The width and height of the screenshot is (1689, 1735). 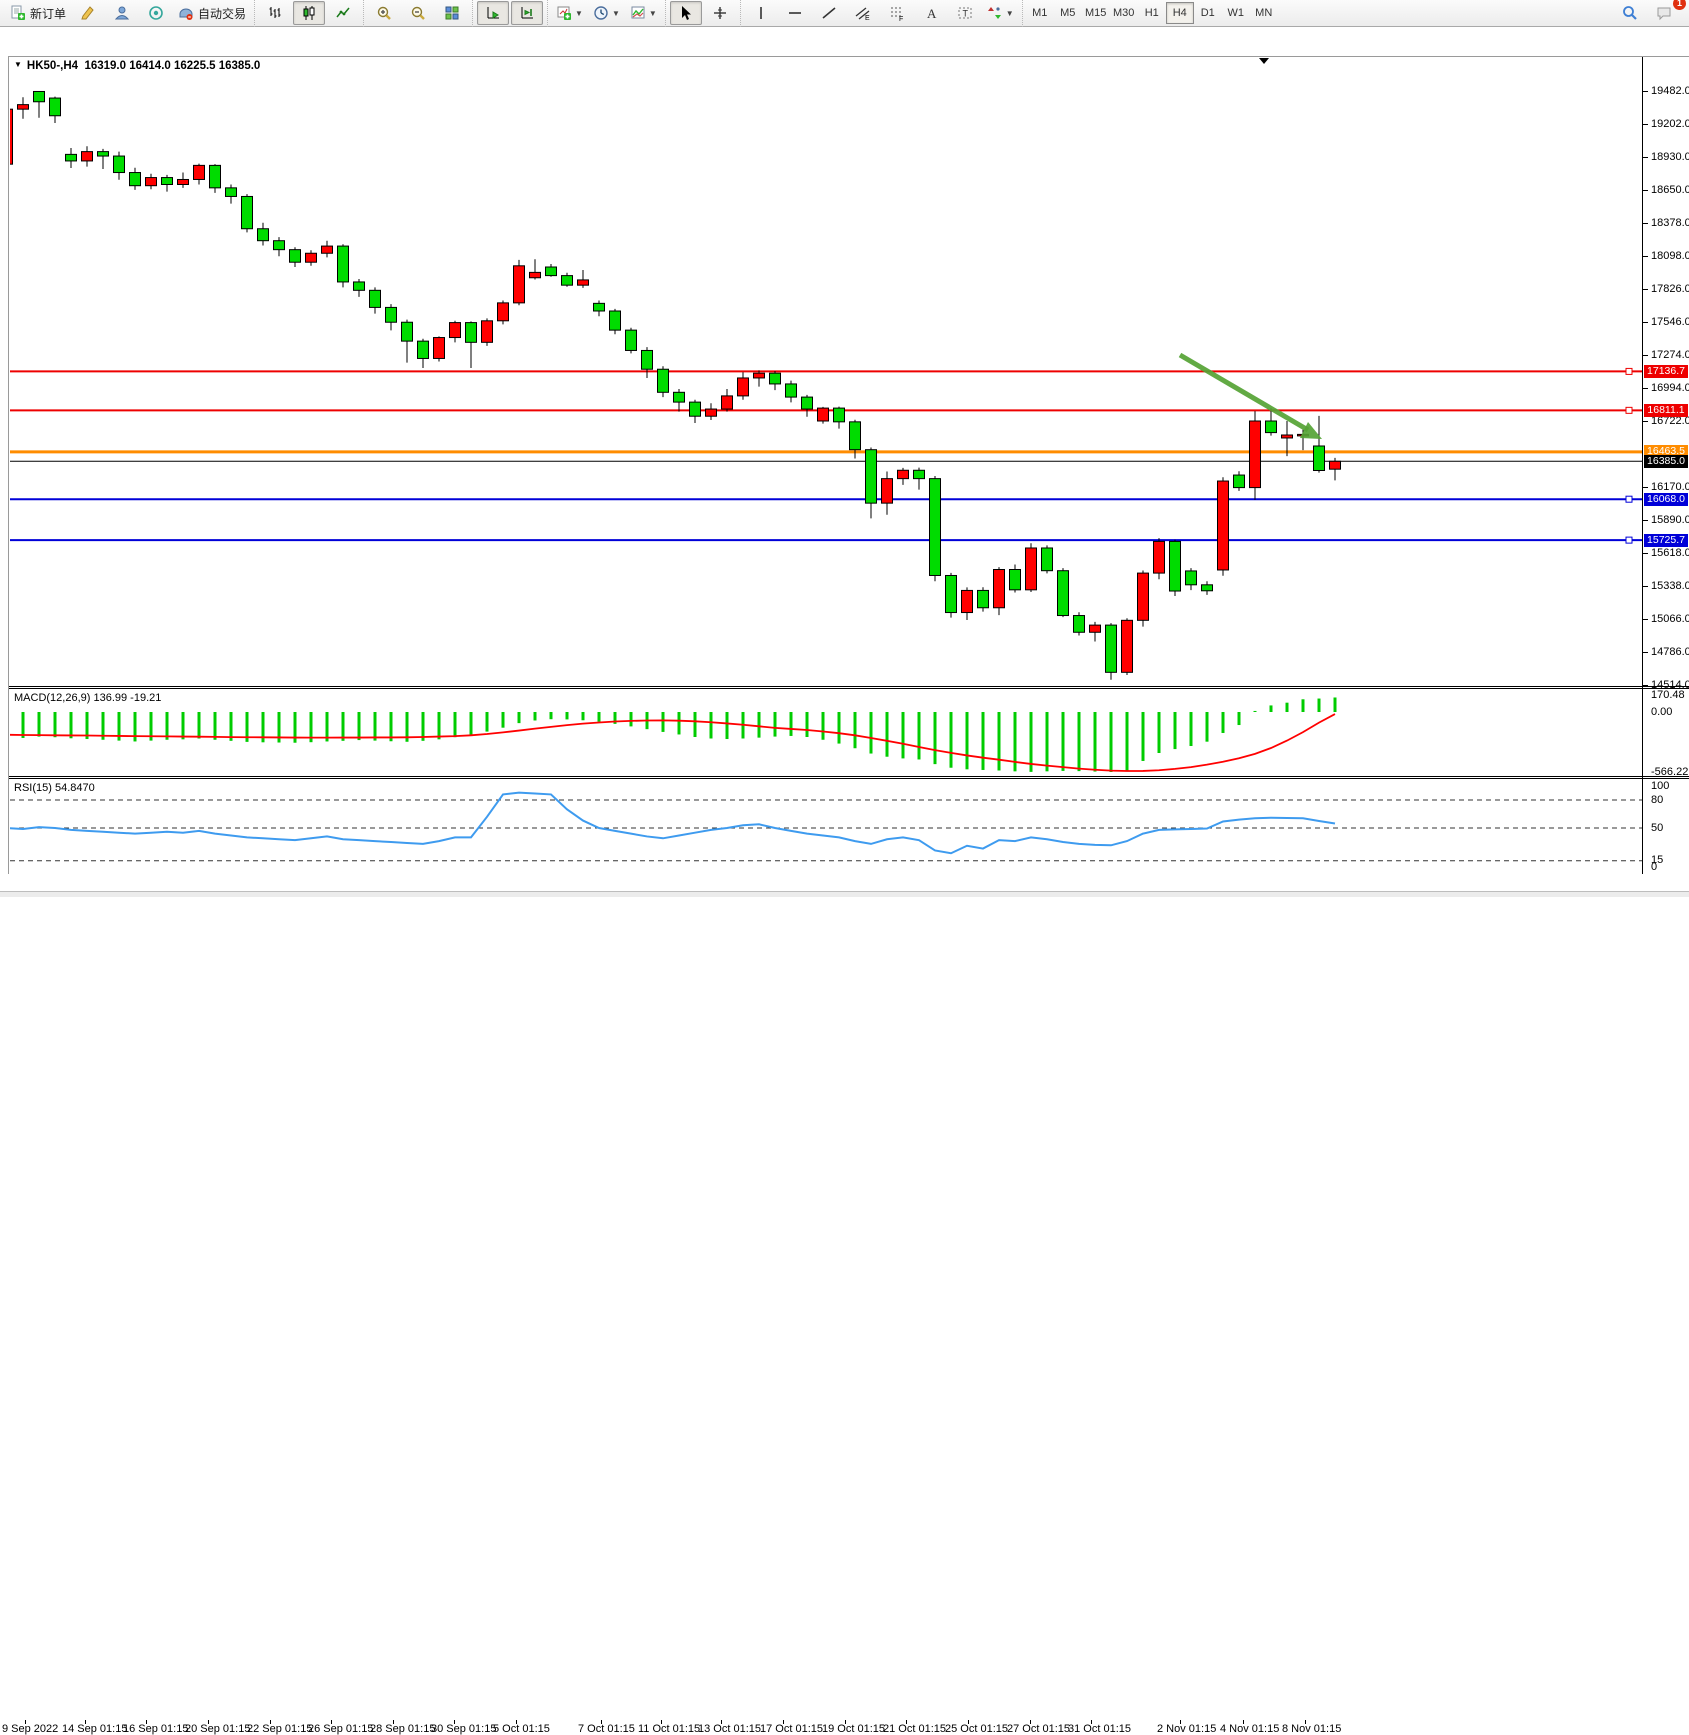 I want to click on toolbar-group-zoom, so click(x=417, y=13).